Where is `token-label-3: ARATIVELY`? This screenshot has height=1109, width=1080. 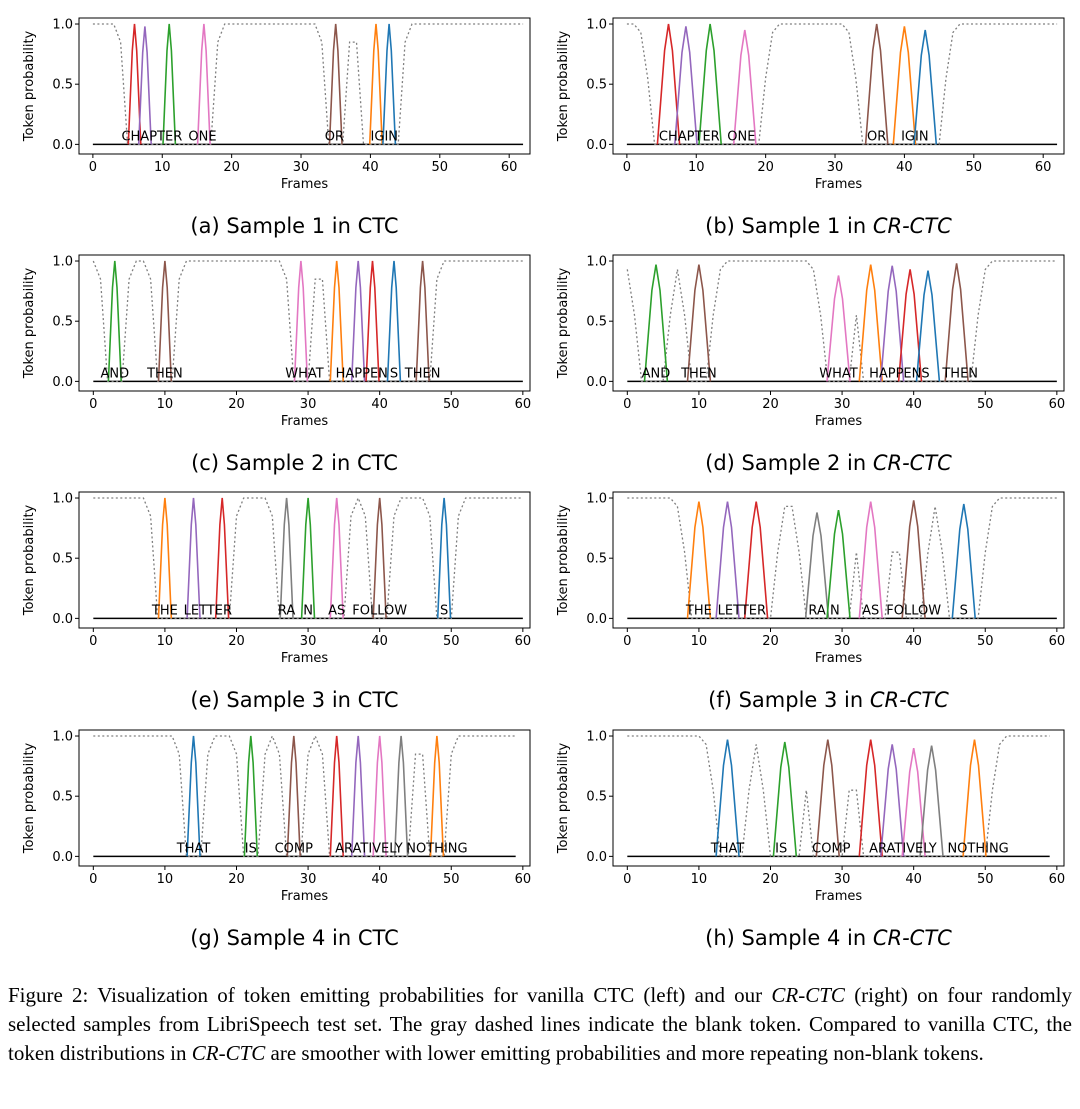 token-label-3: ARATIVELY is located at coordinates (903, 848).